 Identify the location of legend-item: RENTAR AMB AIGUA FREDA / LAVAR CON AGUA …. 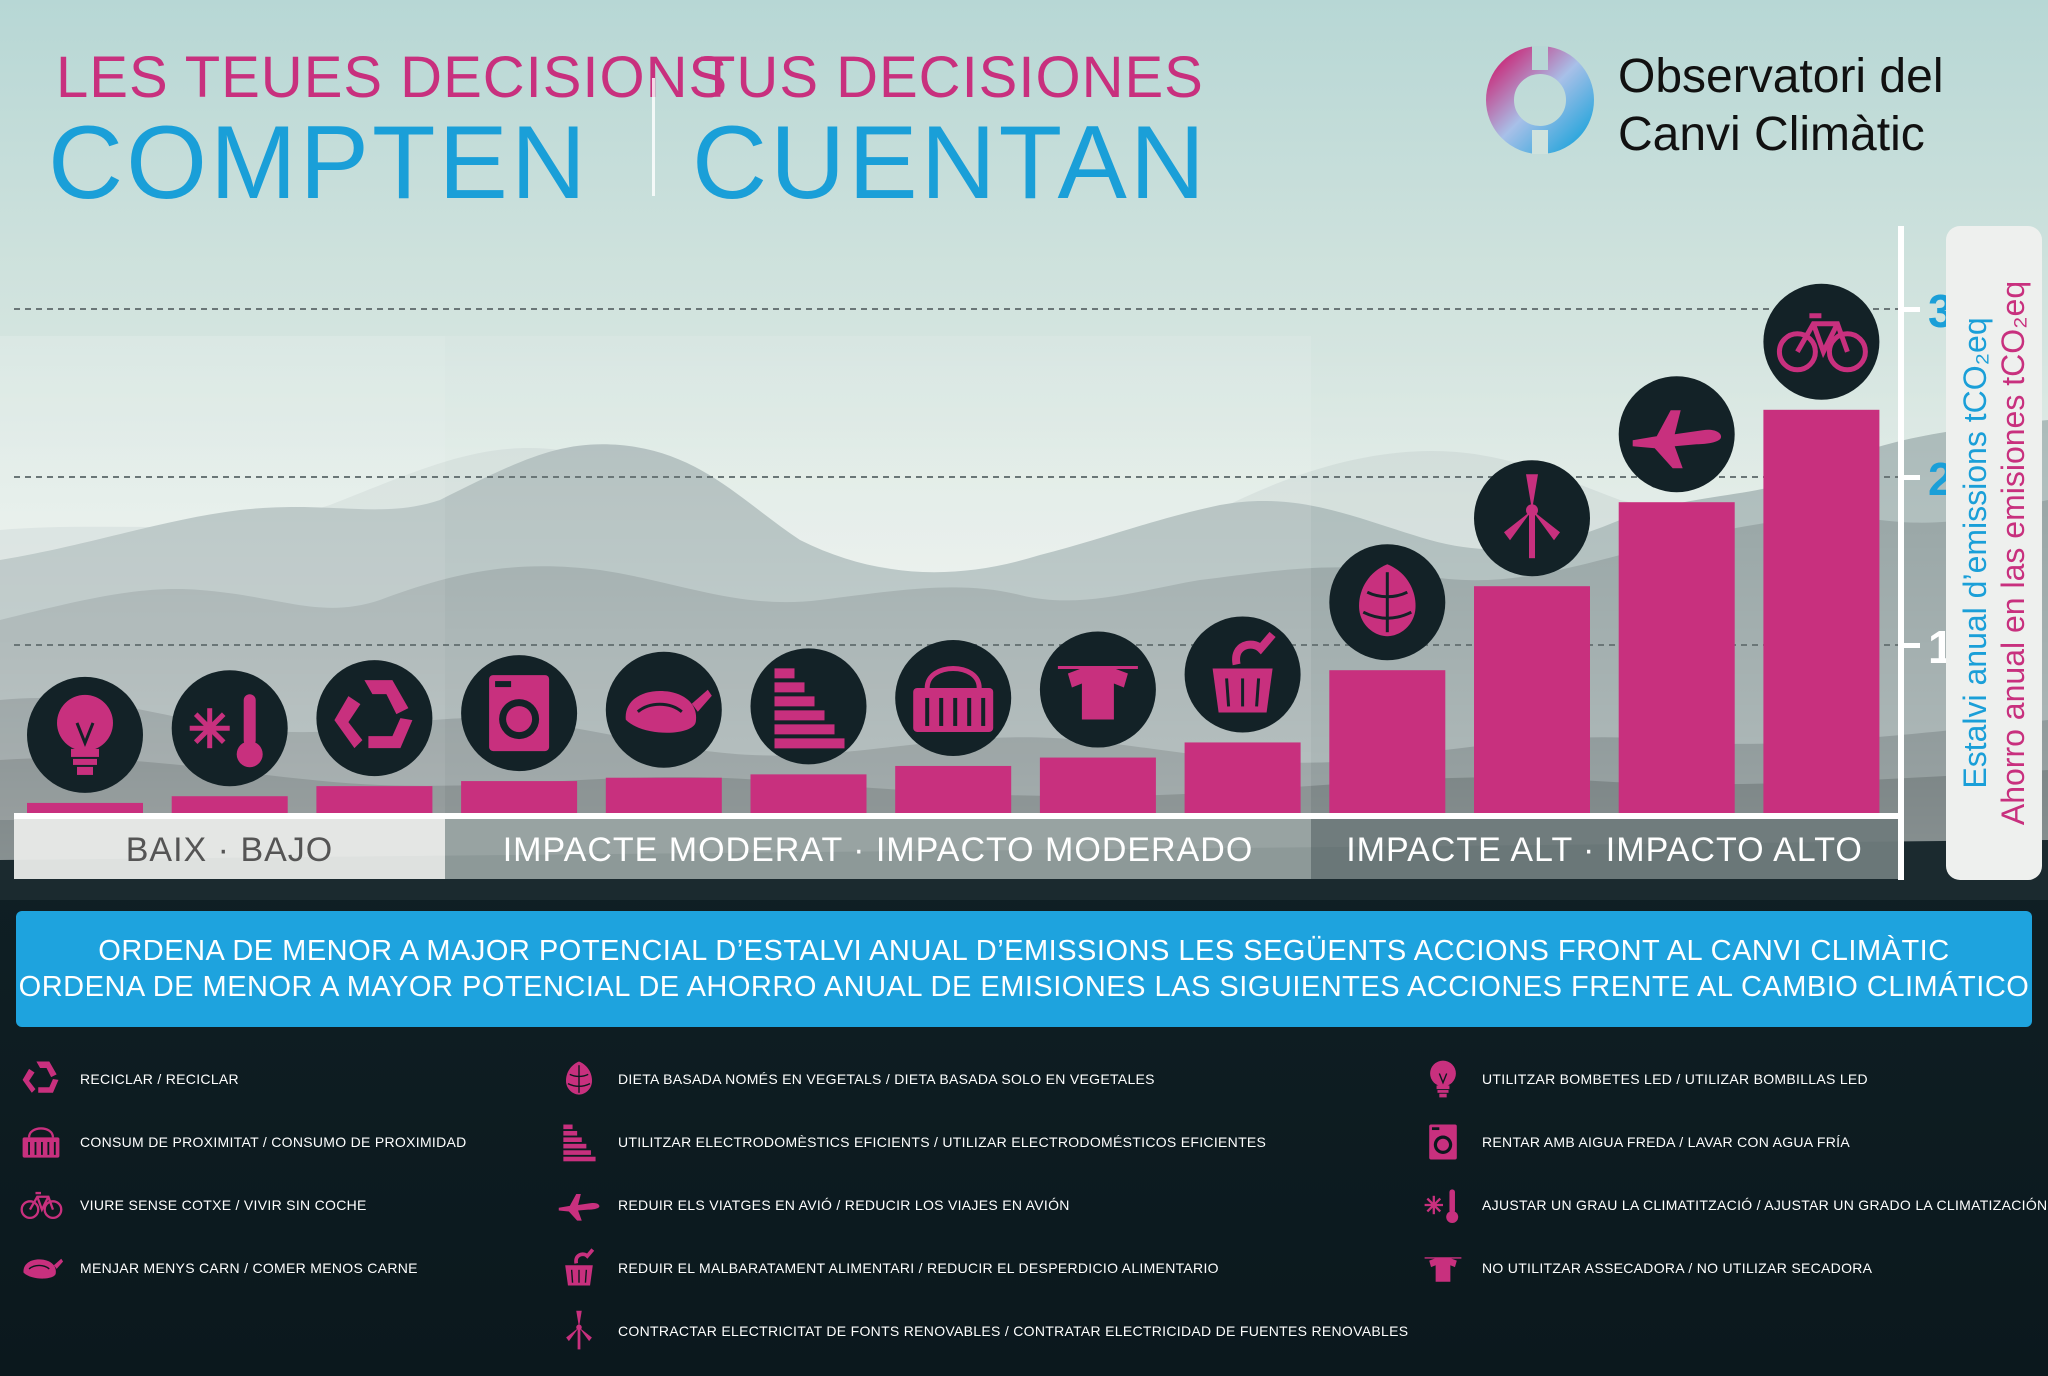
(1635, 1142).